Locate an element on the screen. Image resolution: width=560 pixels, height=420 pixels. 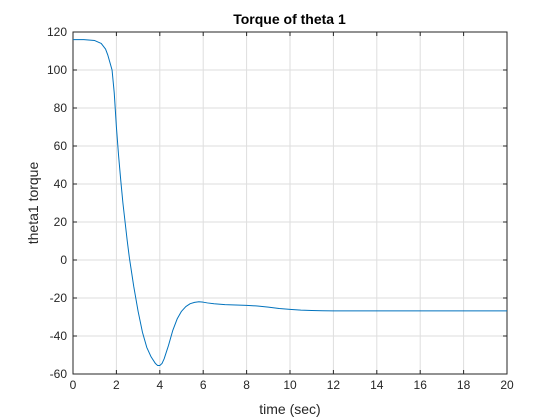
y-tick-label: 80 is located at coordinates (61, 108).